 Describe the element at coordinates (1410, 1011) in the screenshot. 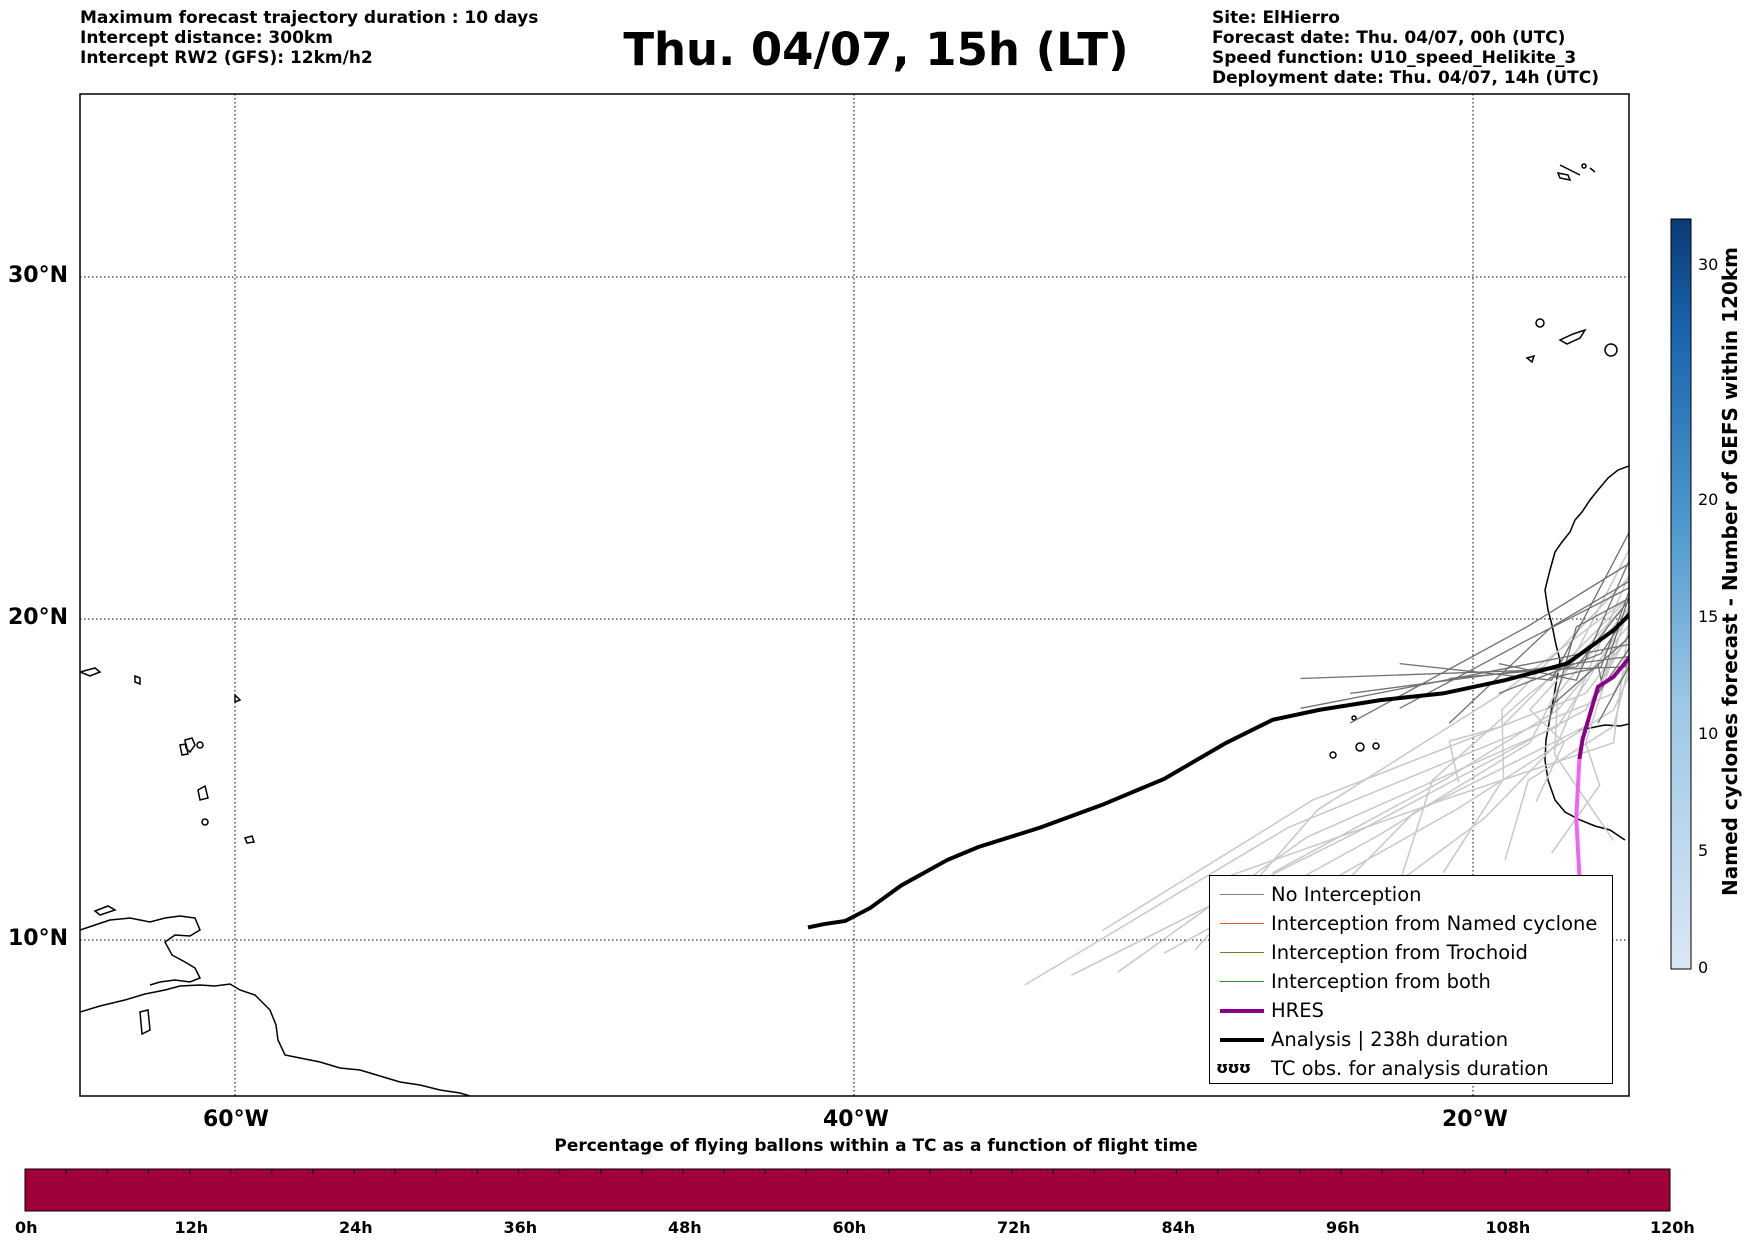

I see `legend-item-hres: HRES` at that location.